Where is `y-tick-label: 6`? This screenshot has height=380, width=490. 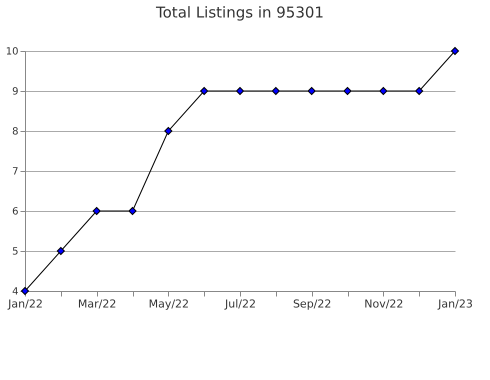 y-tick-label: 6 is located at coordinates (15, 212).